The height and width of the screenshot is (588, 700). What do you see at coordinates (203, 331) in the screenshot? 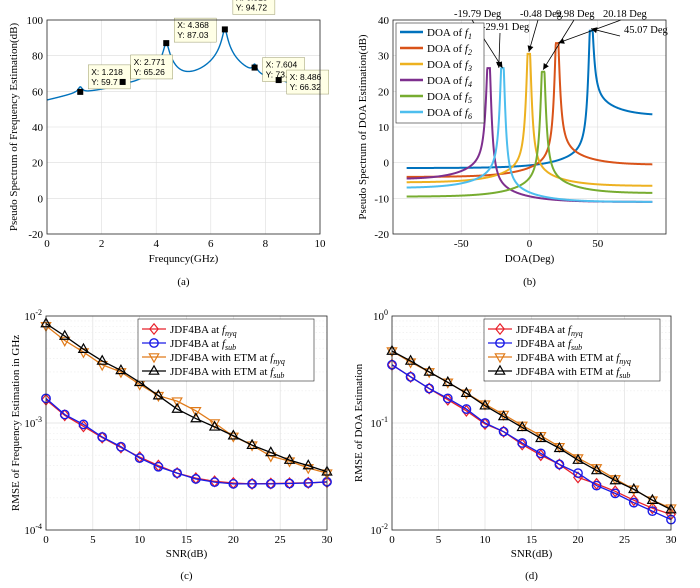
I see `legend-label: JDF4BA at fnyq` at bounding box center [203, 331].